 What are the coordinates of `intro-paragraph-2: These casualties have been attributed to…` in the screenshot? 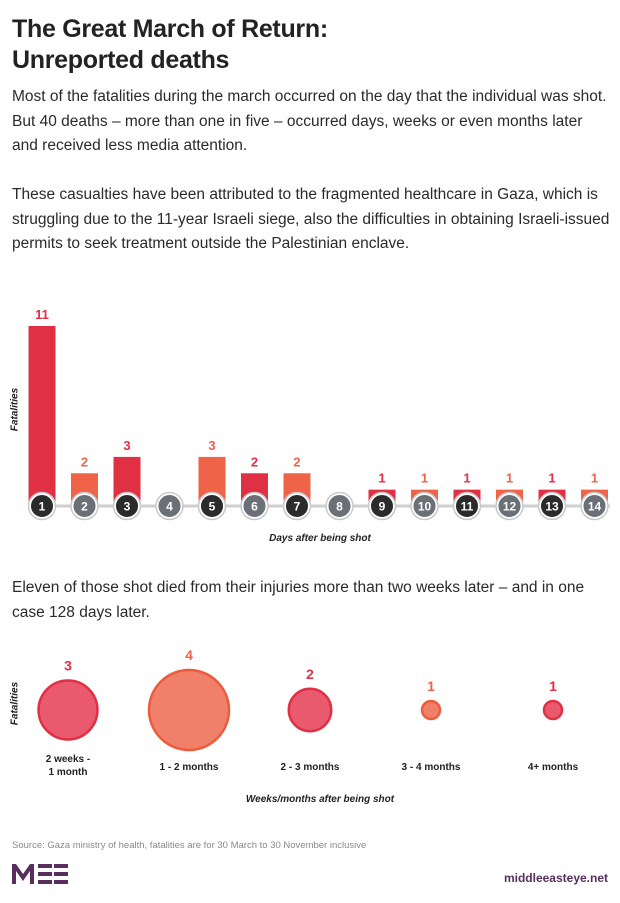 It's located at (311, 219).